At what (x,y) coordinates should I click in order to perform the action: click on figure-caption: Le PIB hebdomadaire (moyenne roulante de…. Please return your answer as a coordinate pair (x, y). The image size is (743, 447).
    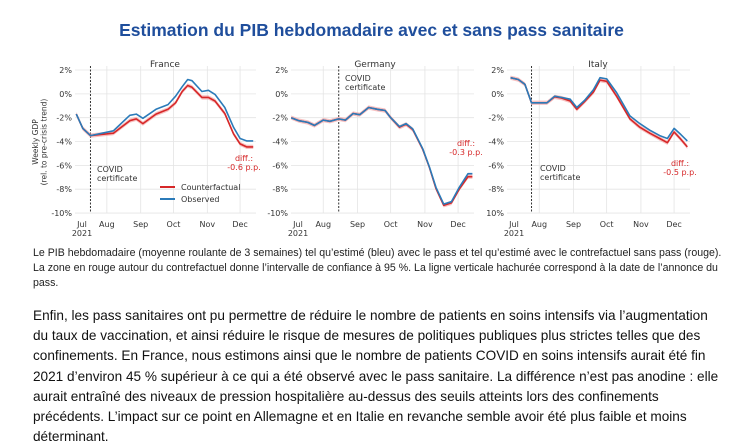
    Looking at the image, I should click on (377, 268).